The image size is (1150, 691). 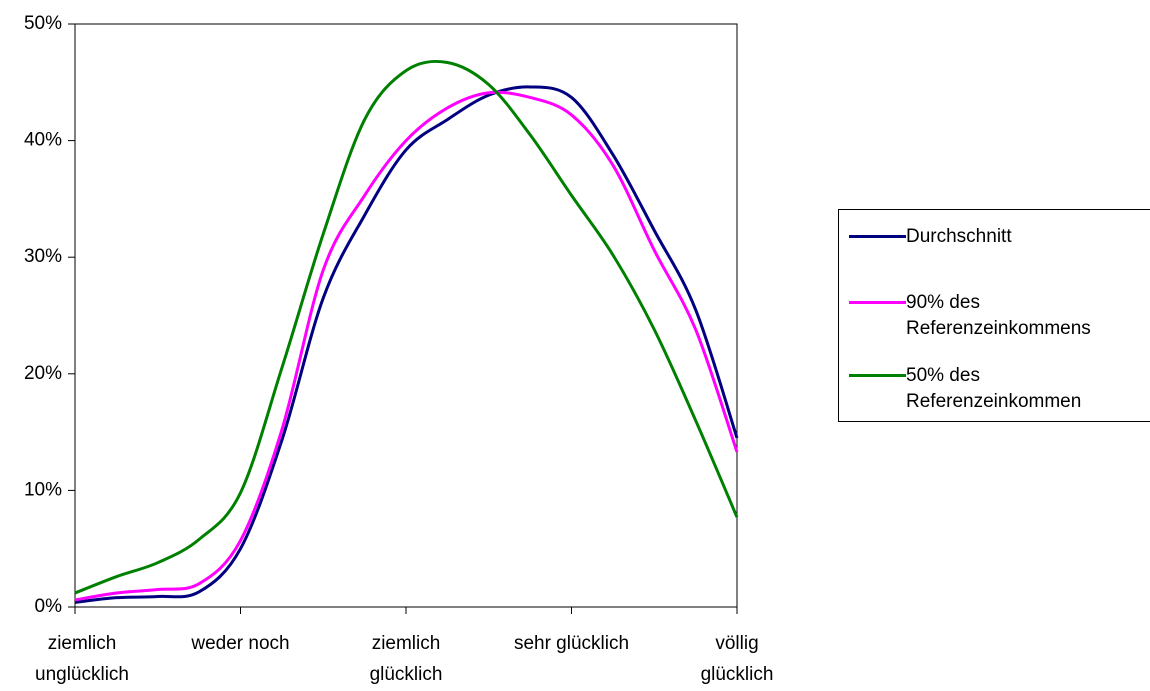 I want to click on x-tick-label: ziemlich unglücklich, so click(x=82, y=659).